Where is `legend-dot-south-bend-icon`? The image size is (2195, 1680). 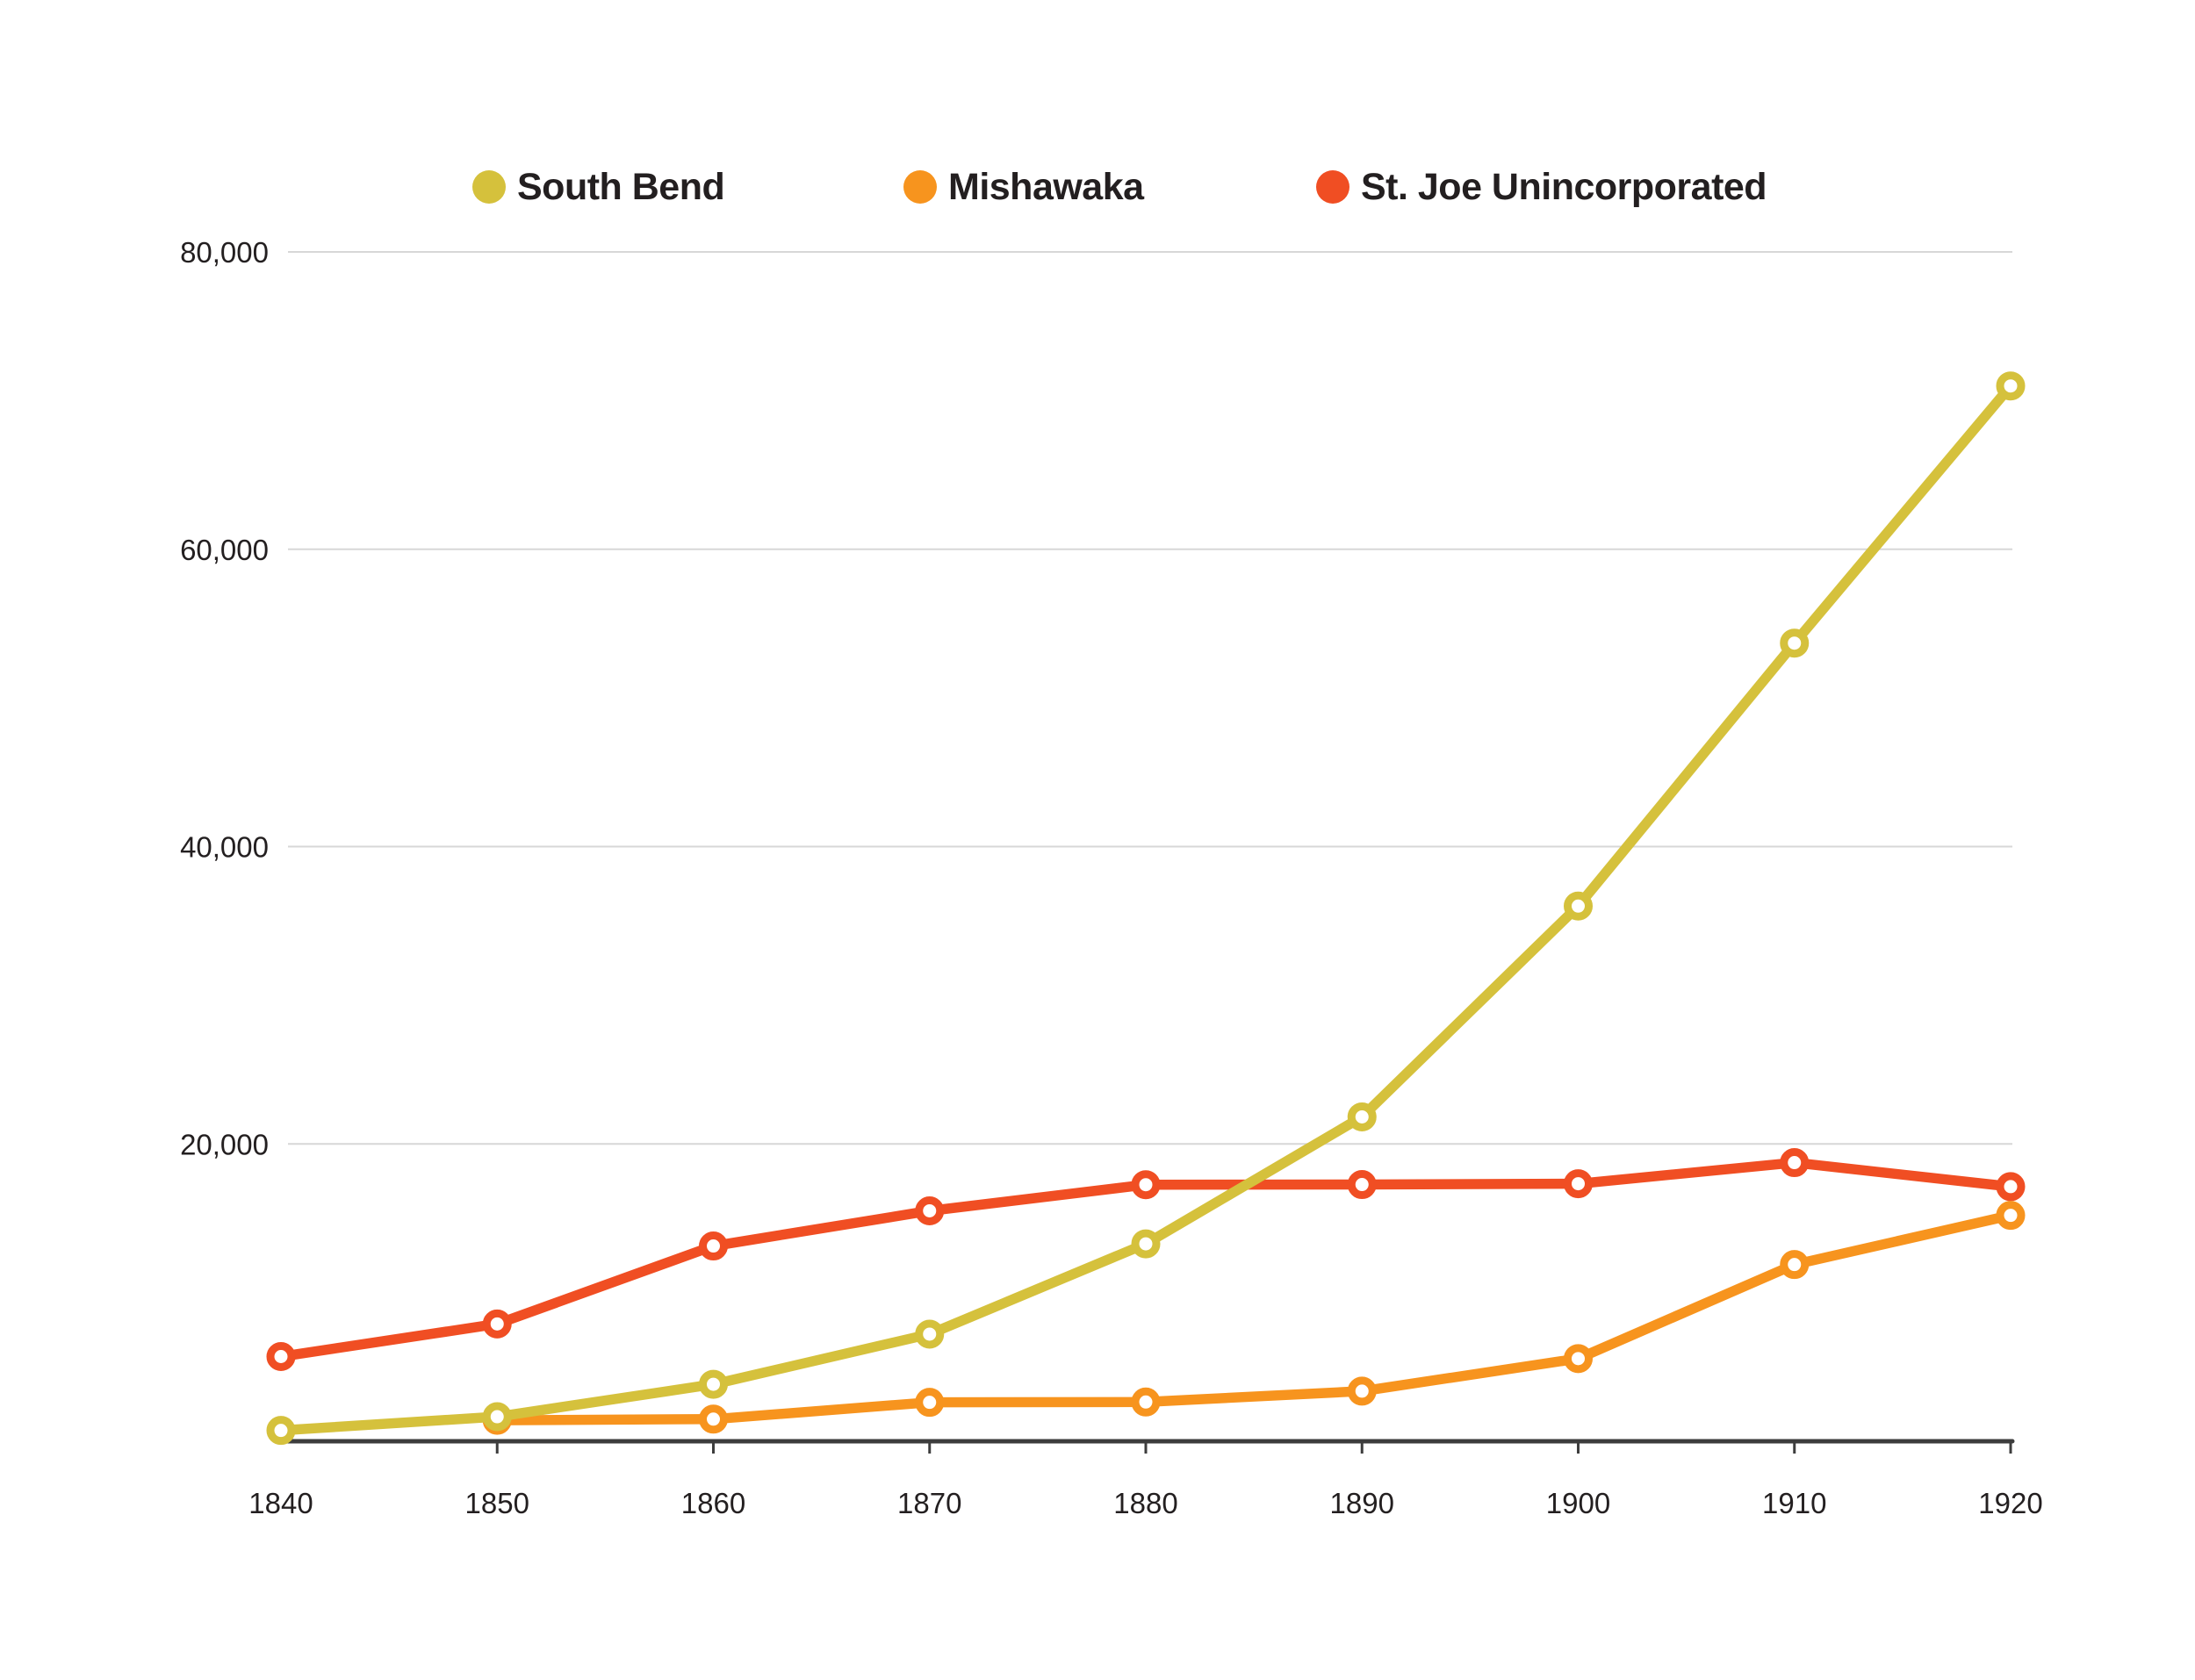 legend-dot-south-bend-icon is located at coordinates (489, 187).